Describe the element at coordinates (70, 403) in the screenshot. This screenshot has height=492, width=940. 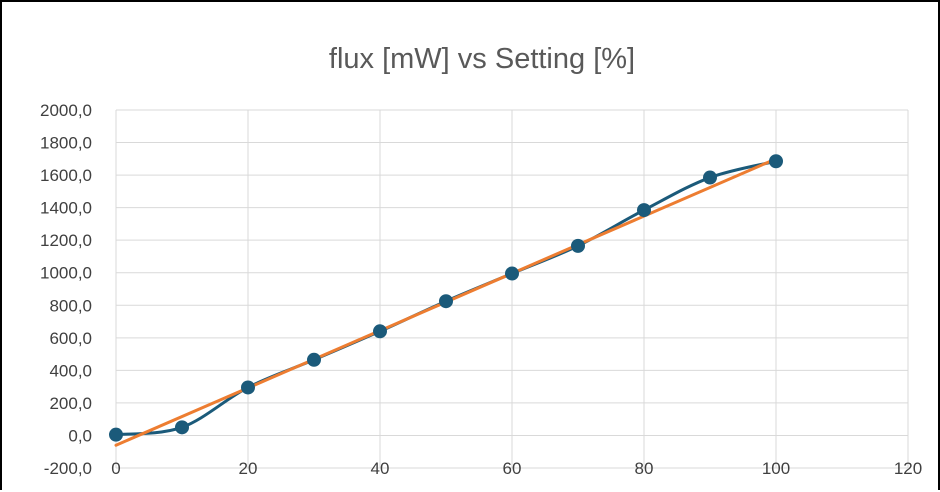
I see `y-tick-label: 200,0` at that location.